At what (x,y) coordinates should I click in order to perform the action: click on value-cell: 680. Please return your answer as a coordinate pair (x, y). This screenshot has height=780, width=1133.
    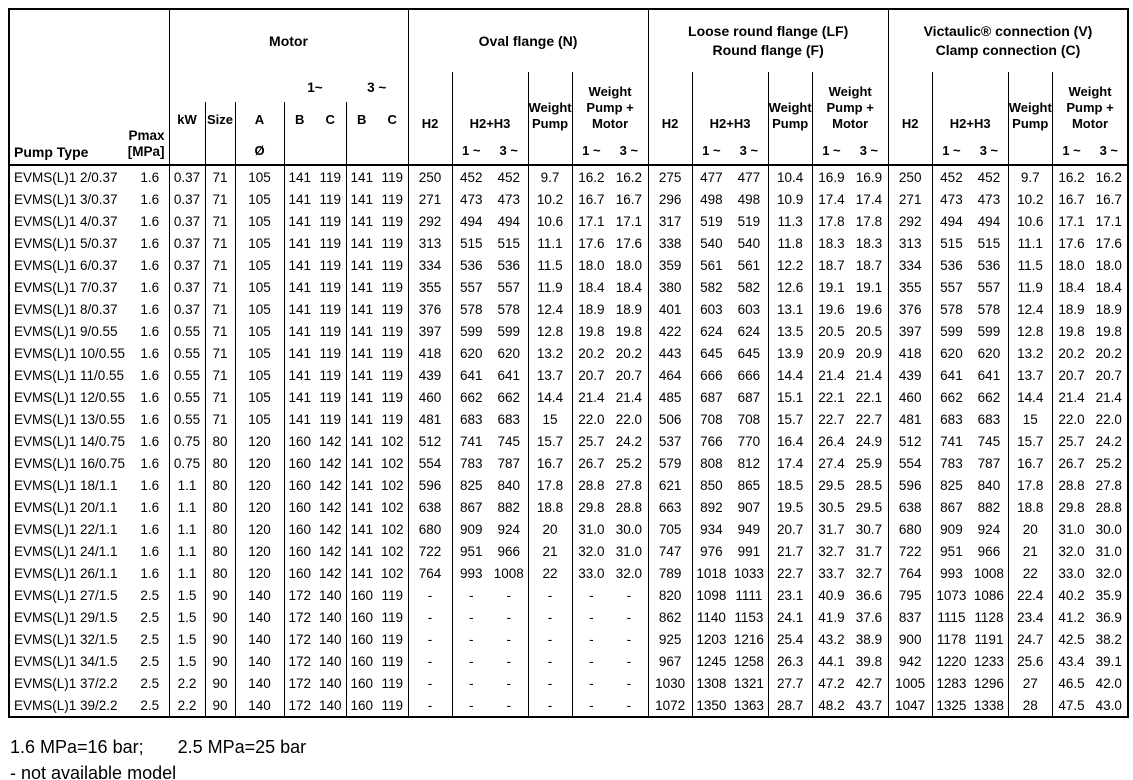
    Looking at the image, I should click on (429, 529).